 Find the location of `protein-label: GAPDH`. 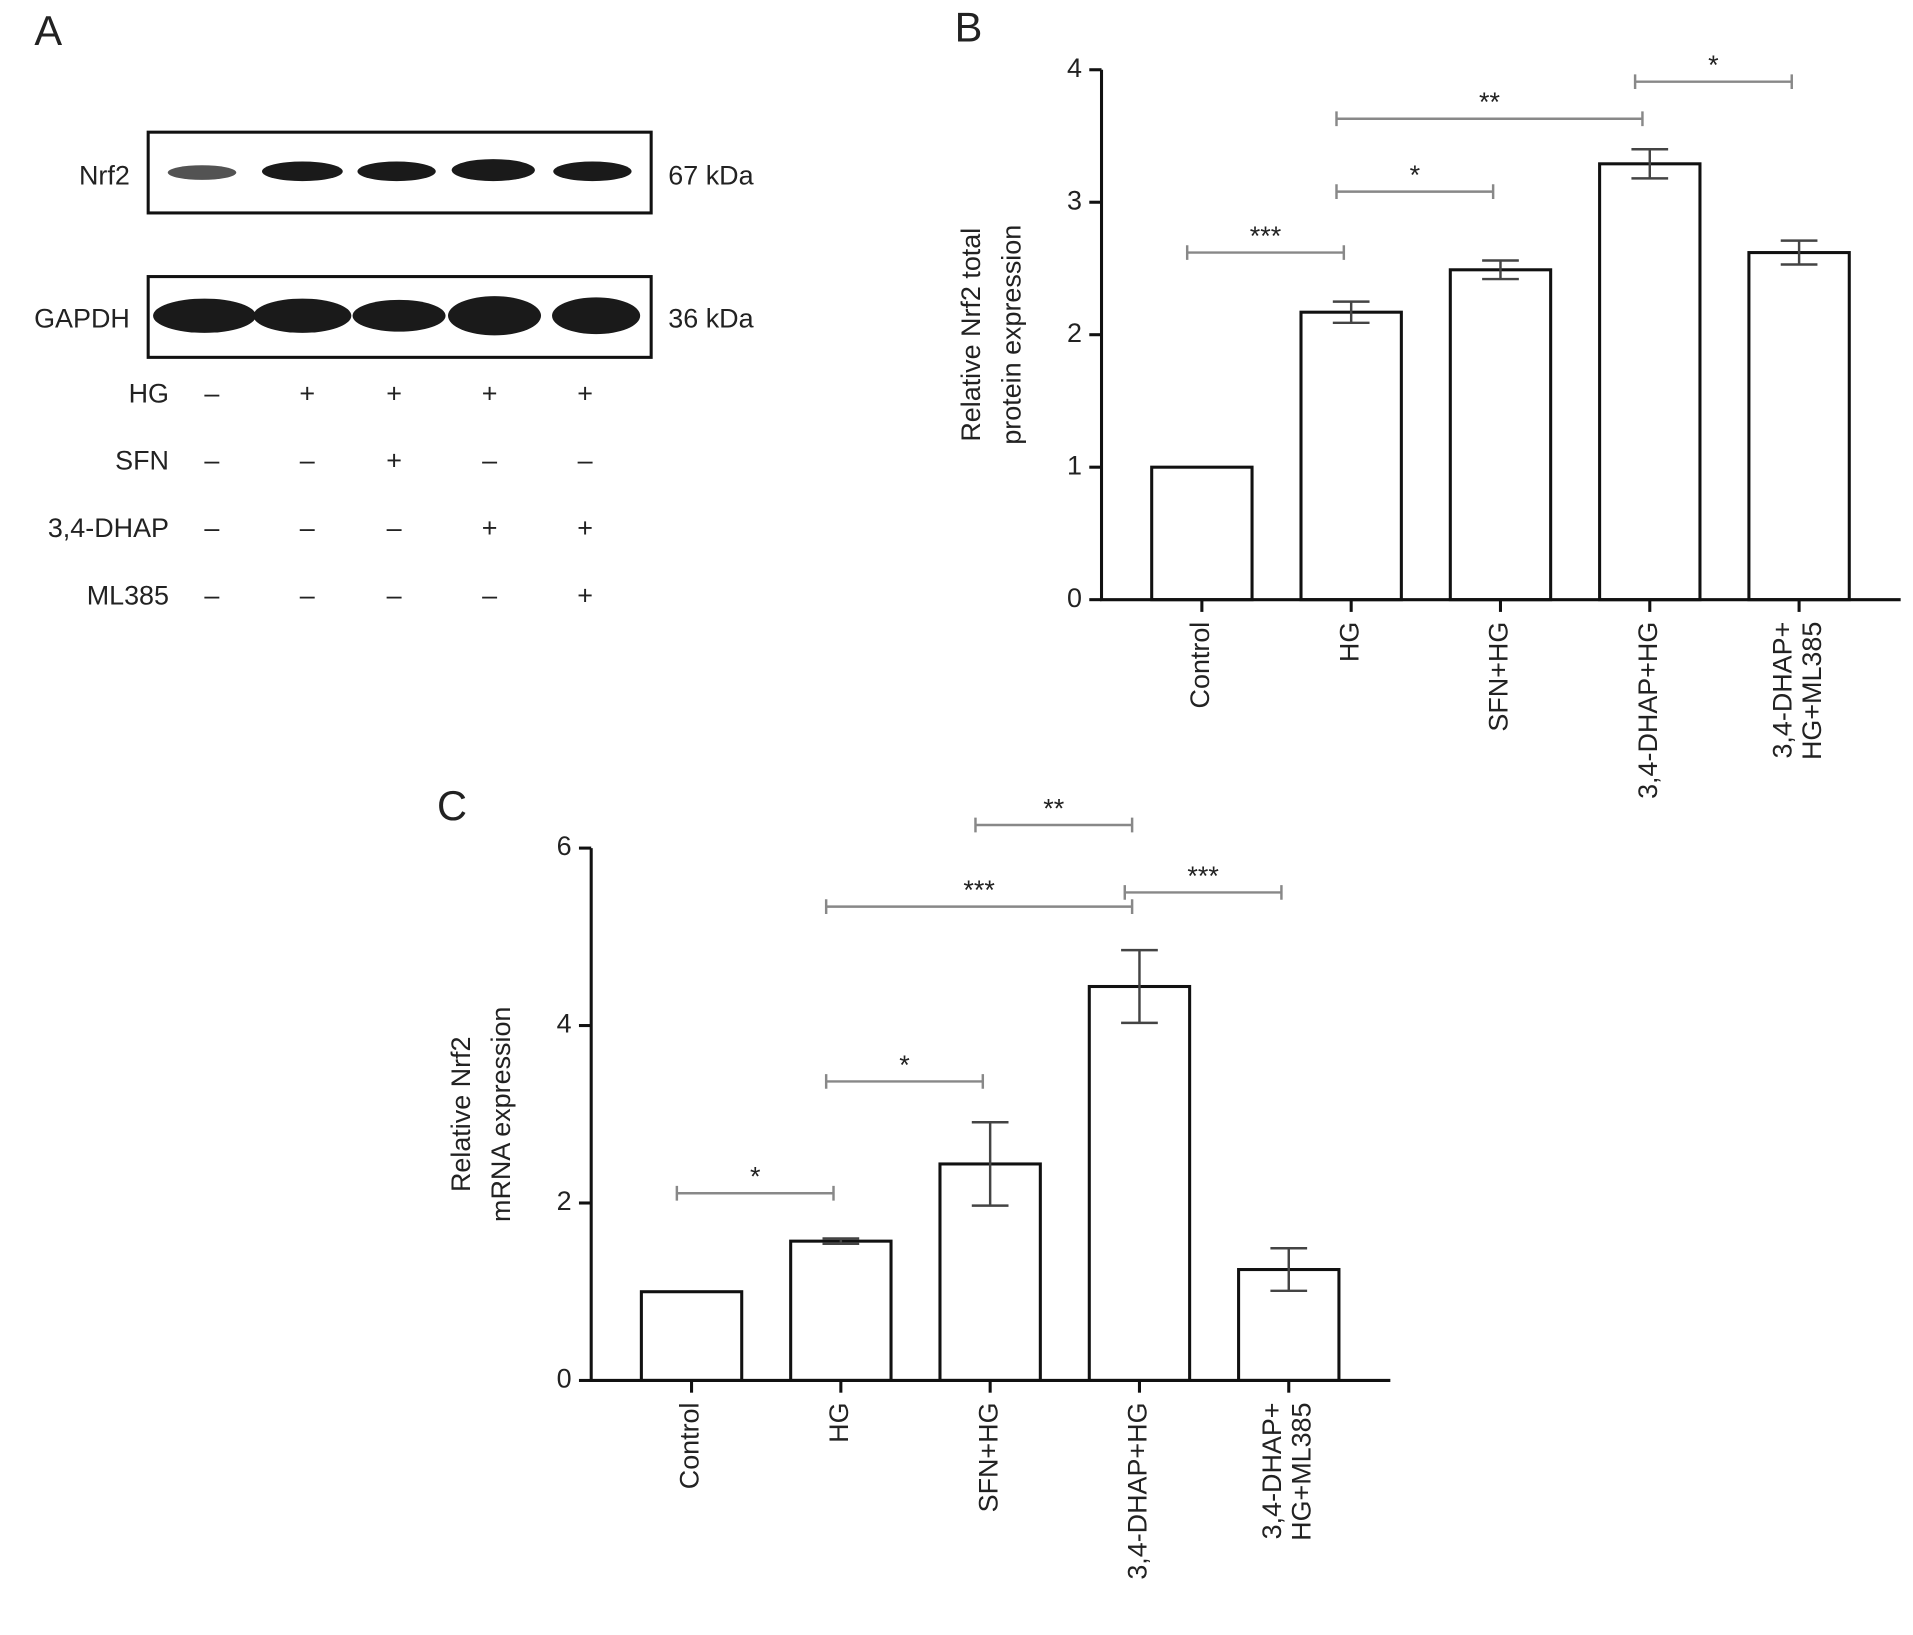

protein-label: GAPDH is located at coordinates (82, 319).